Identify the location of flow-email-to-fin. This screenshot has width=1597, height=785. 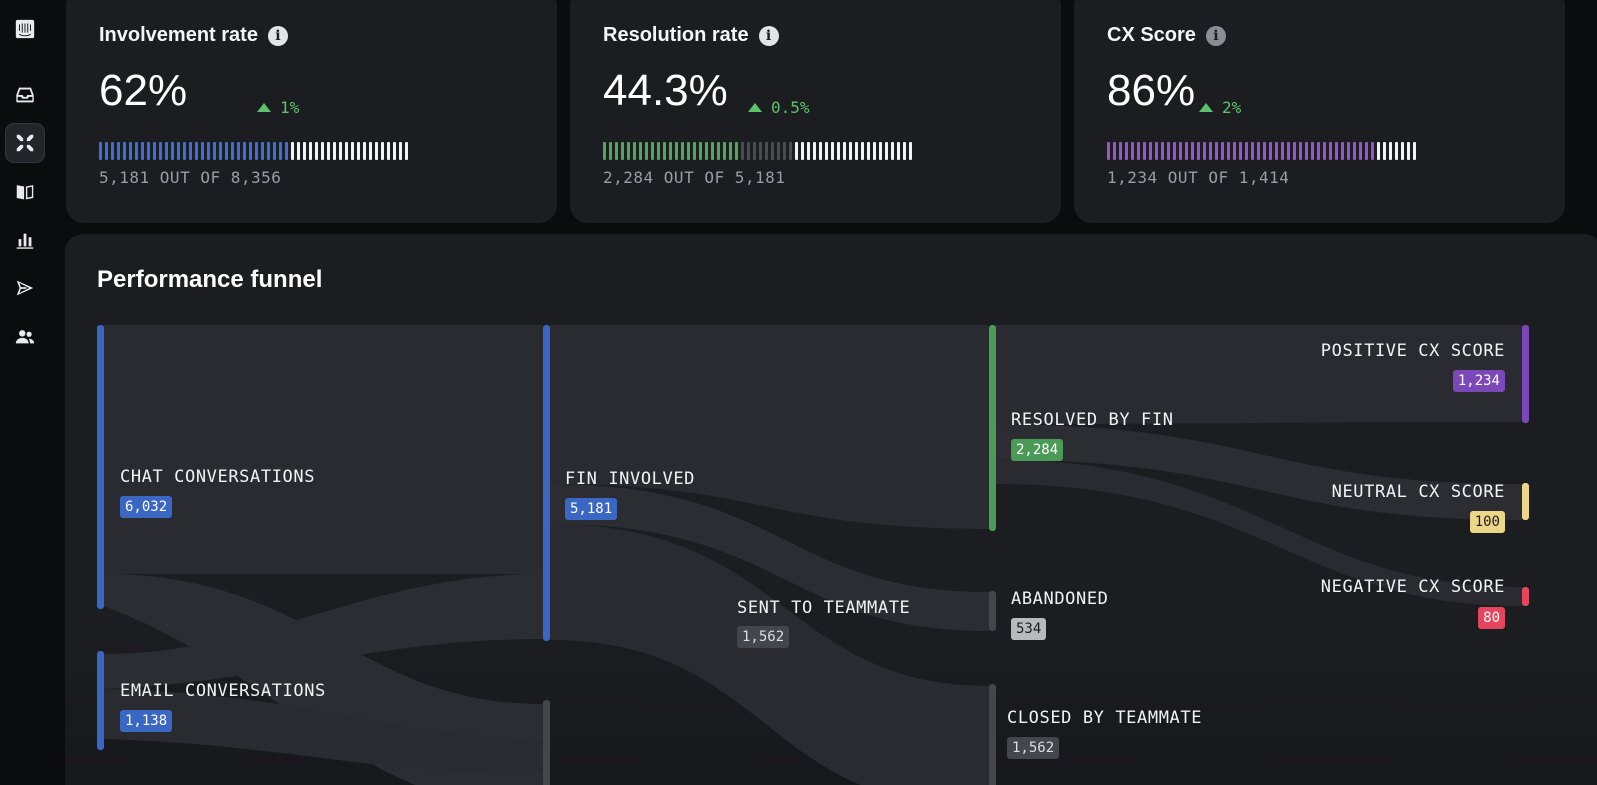
(323, 631).